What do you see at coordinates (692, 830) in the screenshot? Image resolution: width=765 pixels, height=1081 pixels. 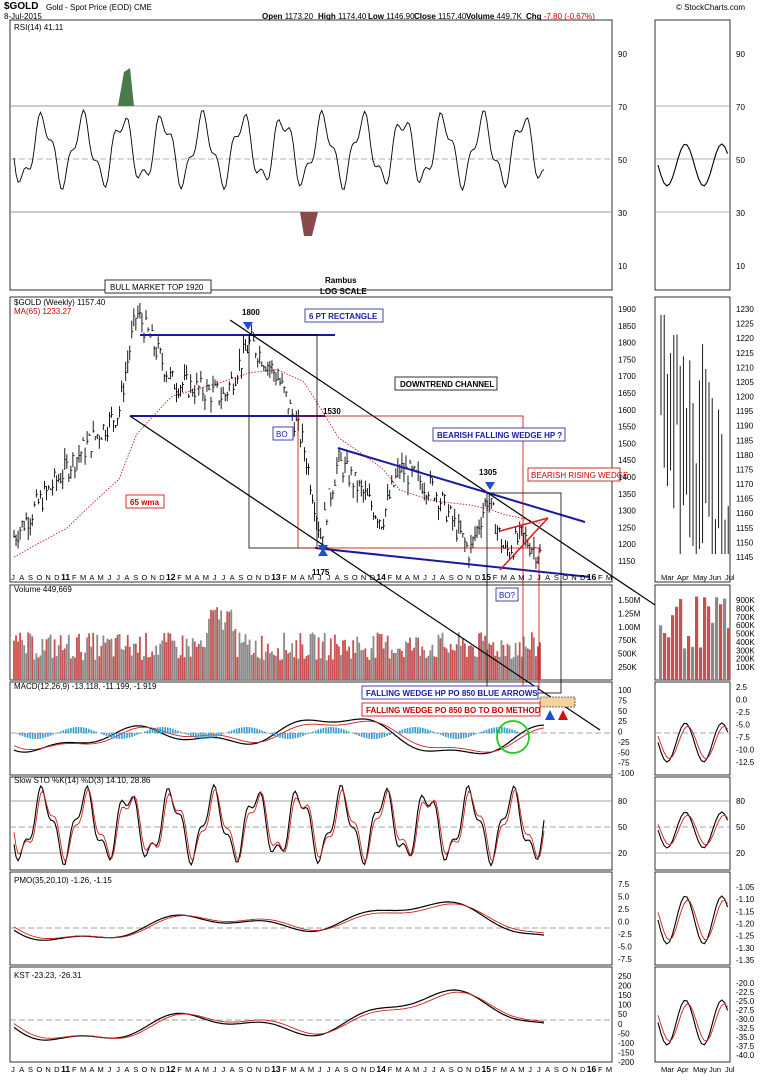 I see `side-sto-signal` at bounding box center [692, 830].